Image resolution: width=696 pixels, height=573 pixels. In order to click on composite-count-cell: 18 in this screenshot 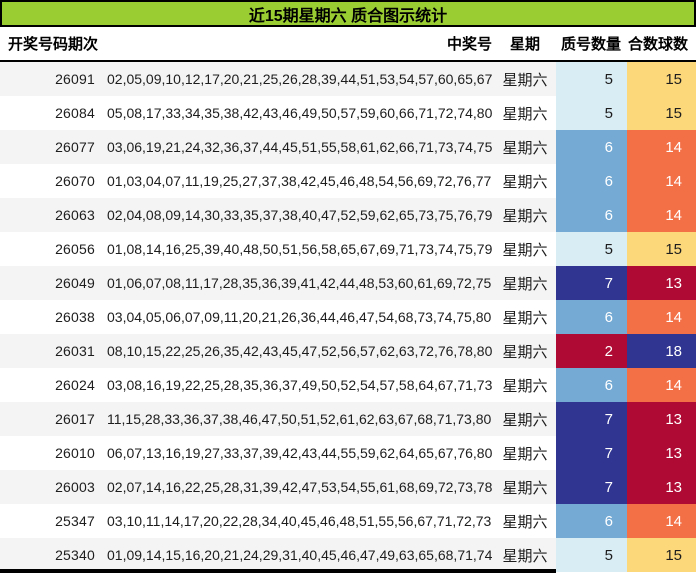, I will do `click(661, 351)`.